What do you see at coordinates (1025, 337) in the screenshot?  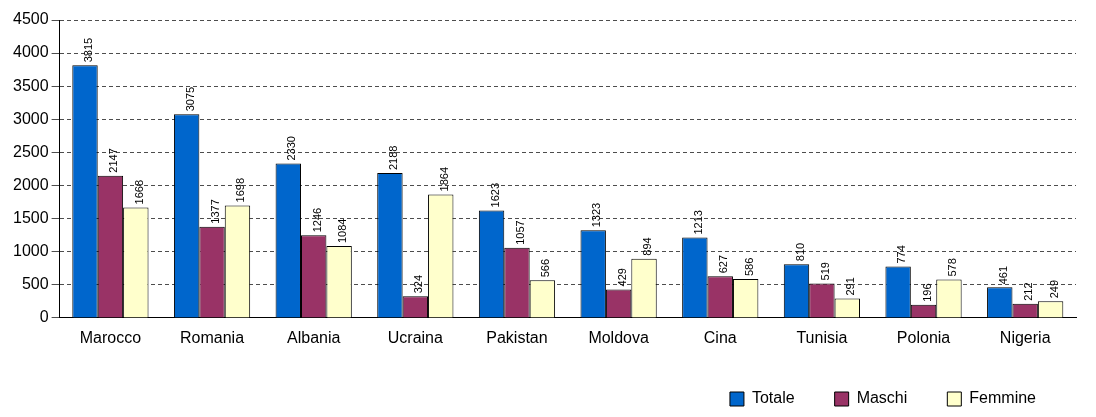 I see `x-tick-label: Nigeria` at bounding box center [1025, 337].